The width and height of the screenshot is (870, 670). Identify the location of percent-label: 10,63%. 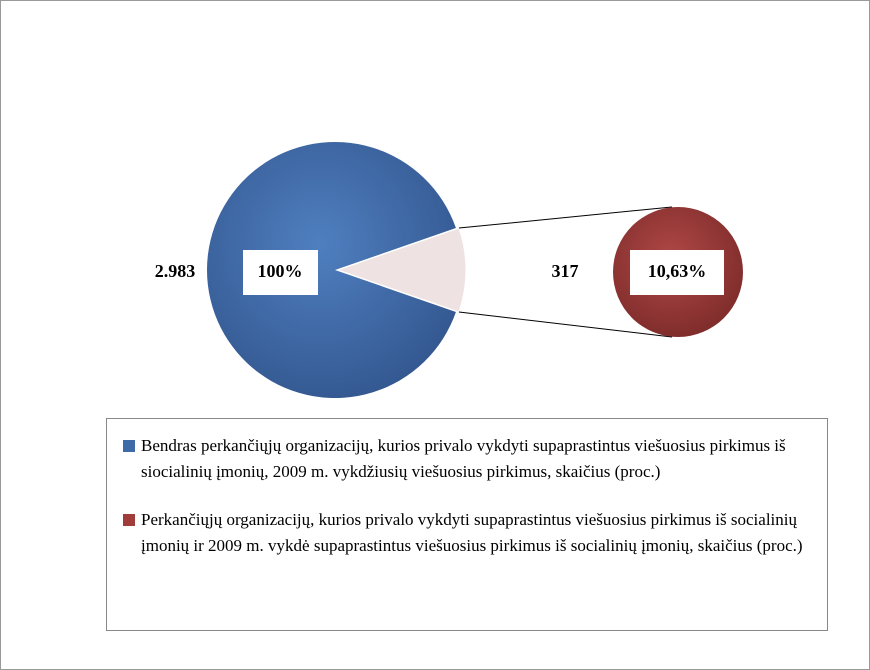
(677, 271).